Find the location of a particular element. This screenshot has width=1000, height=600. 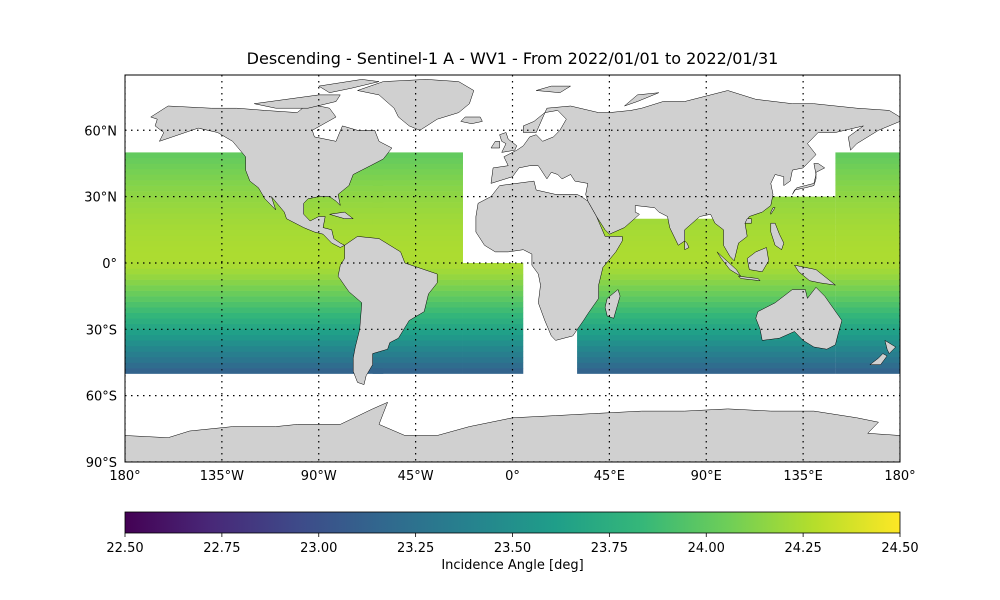

madagascar-landmass is located at coordinates (612, 304).